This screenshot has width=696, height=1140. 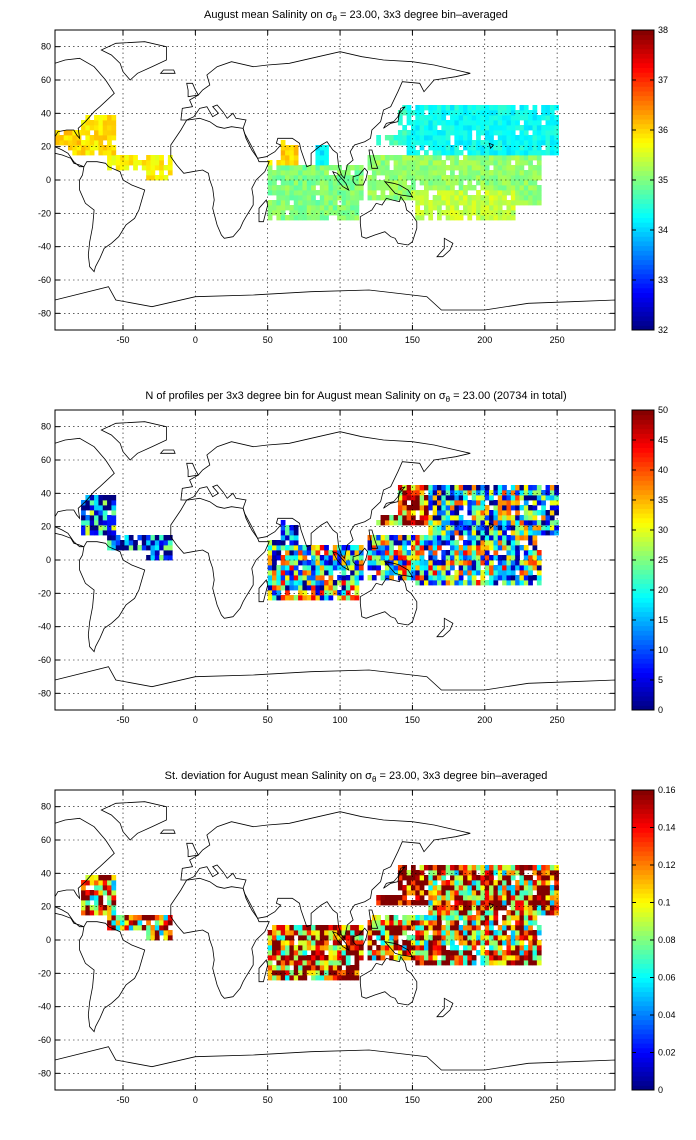 What do you see at coordinates (667, 828) in the screenshot?
I see `colorbar-tick-label: 0.14` at bounding box center [667, 828].